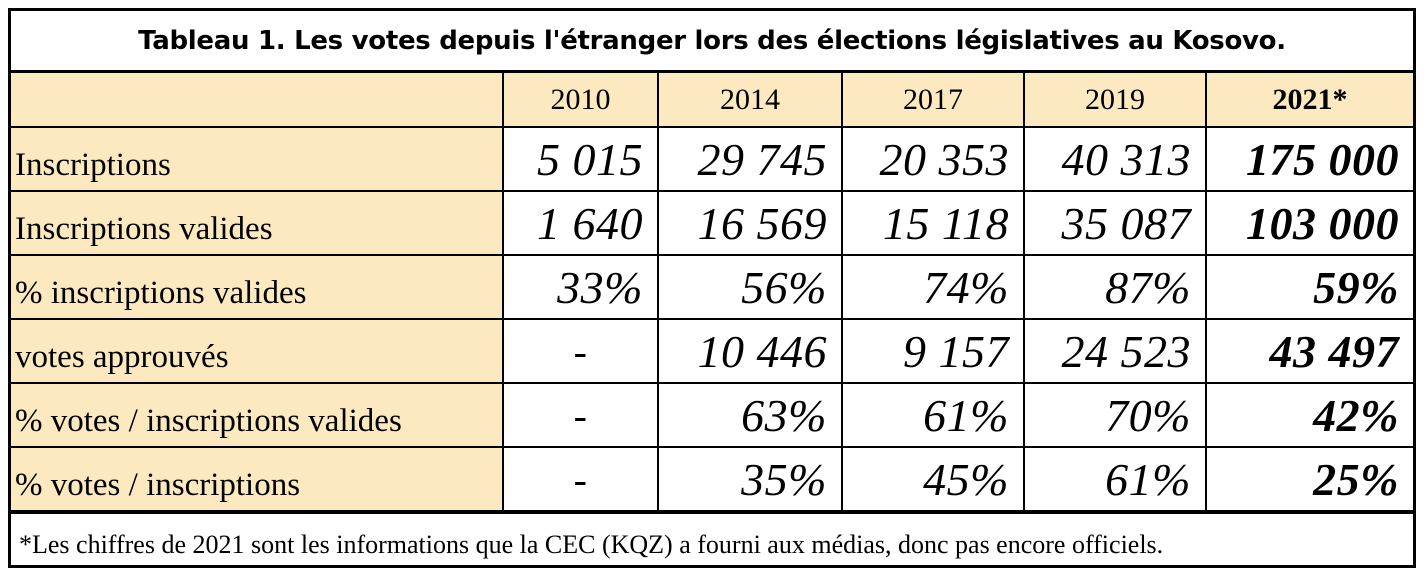 Image resolution: width=1428 pixels, height=580 pixels. Describe the element at coordinates (257, 479) in the screenshot. I see `row-label: % votes / inscriptions` at that location.